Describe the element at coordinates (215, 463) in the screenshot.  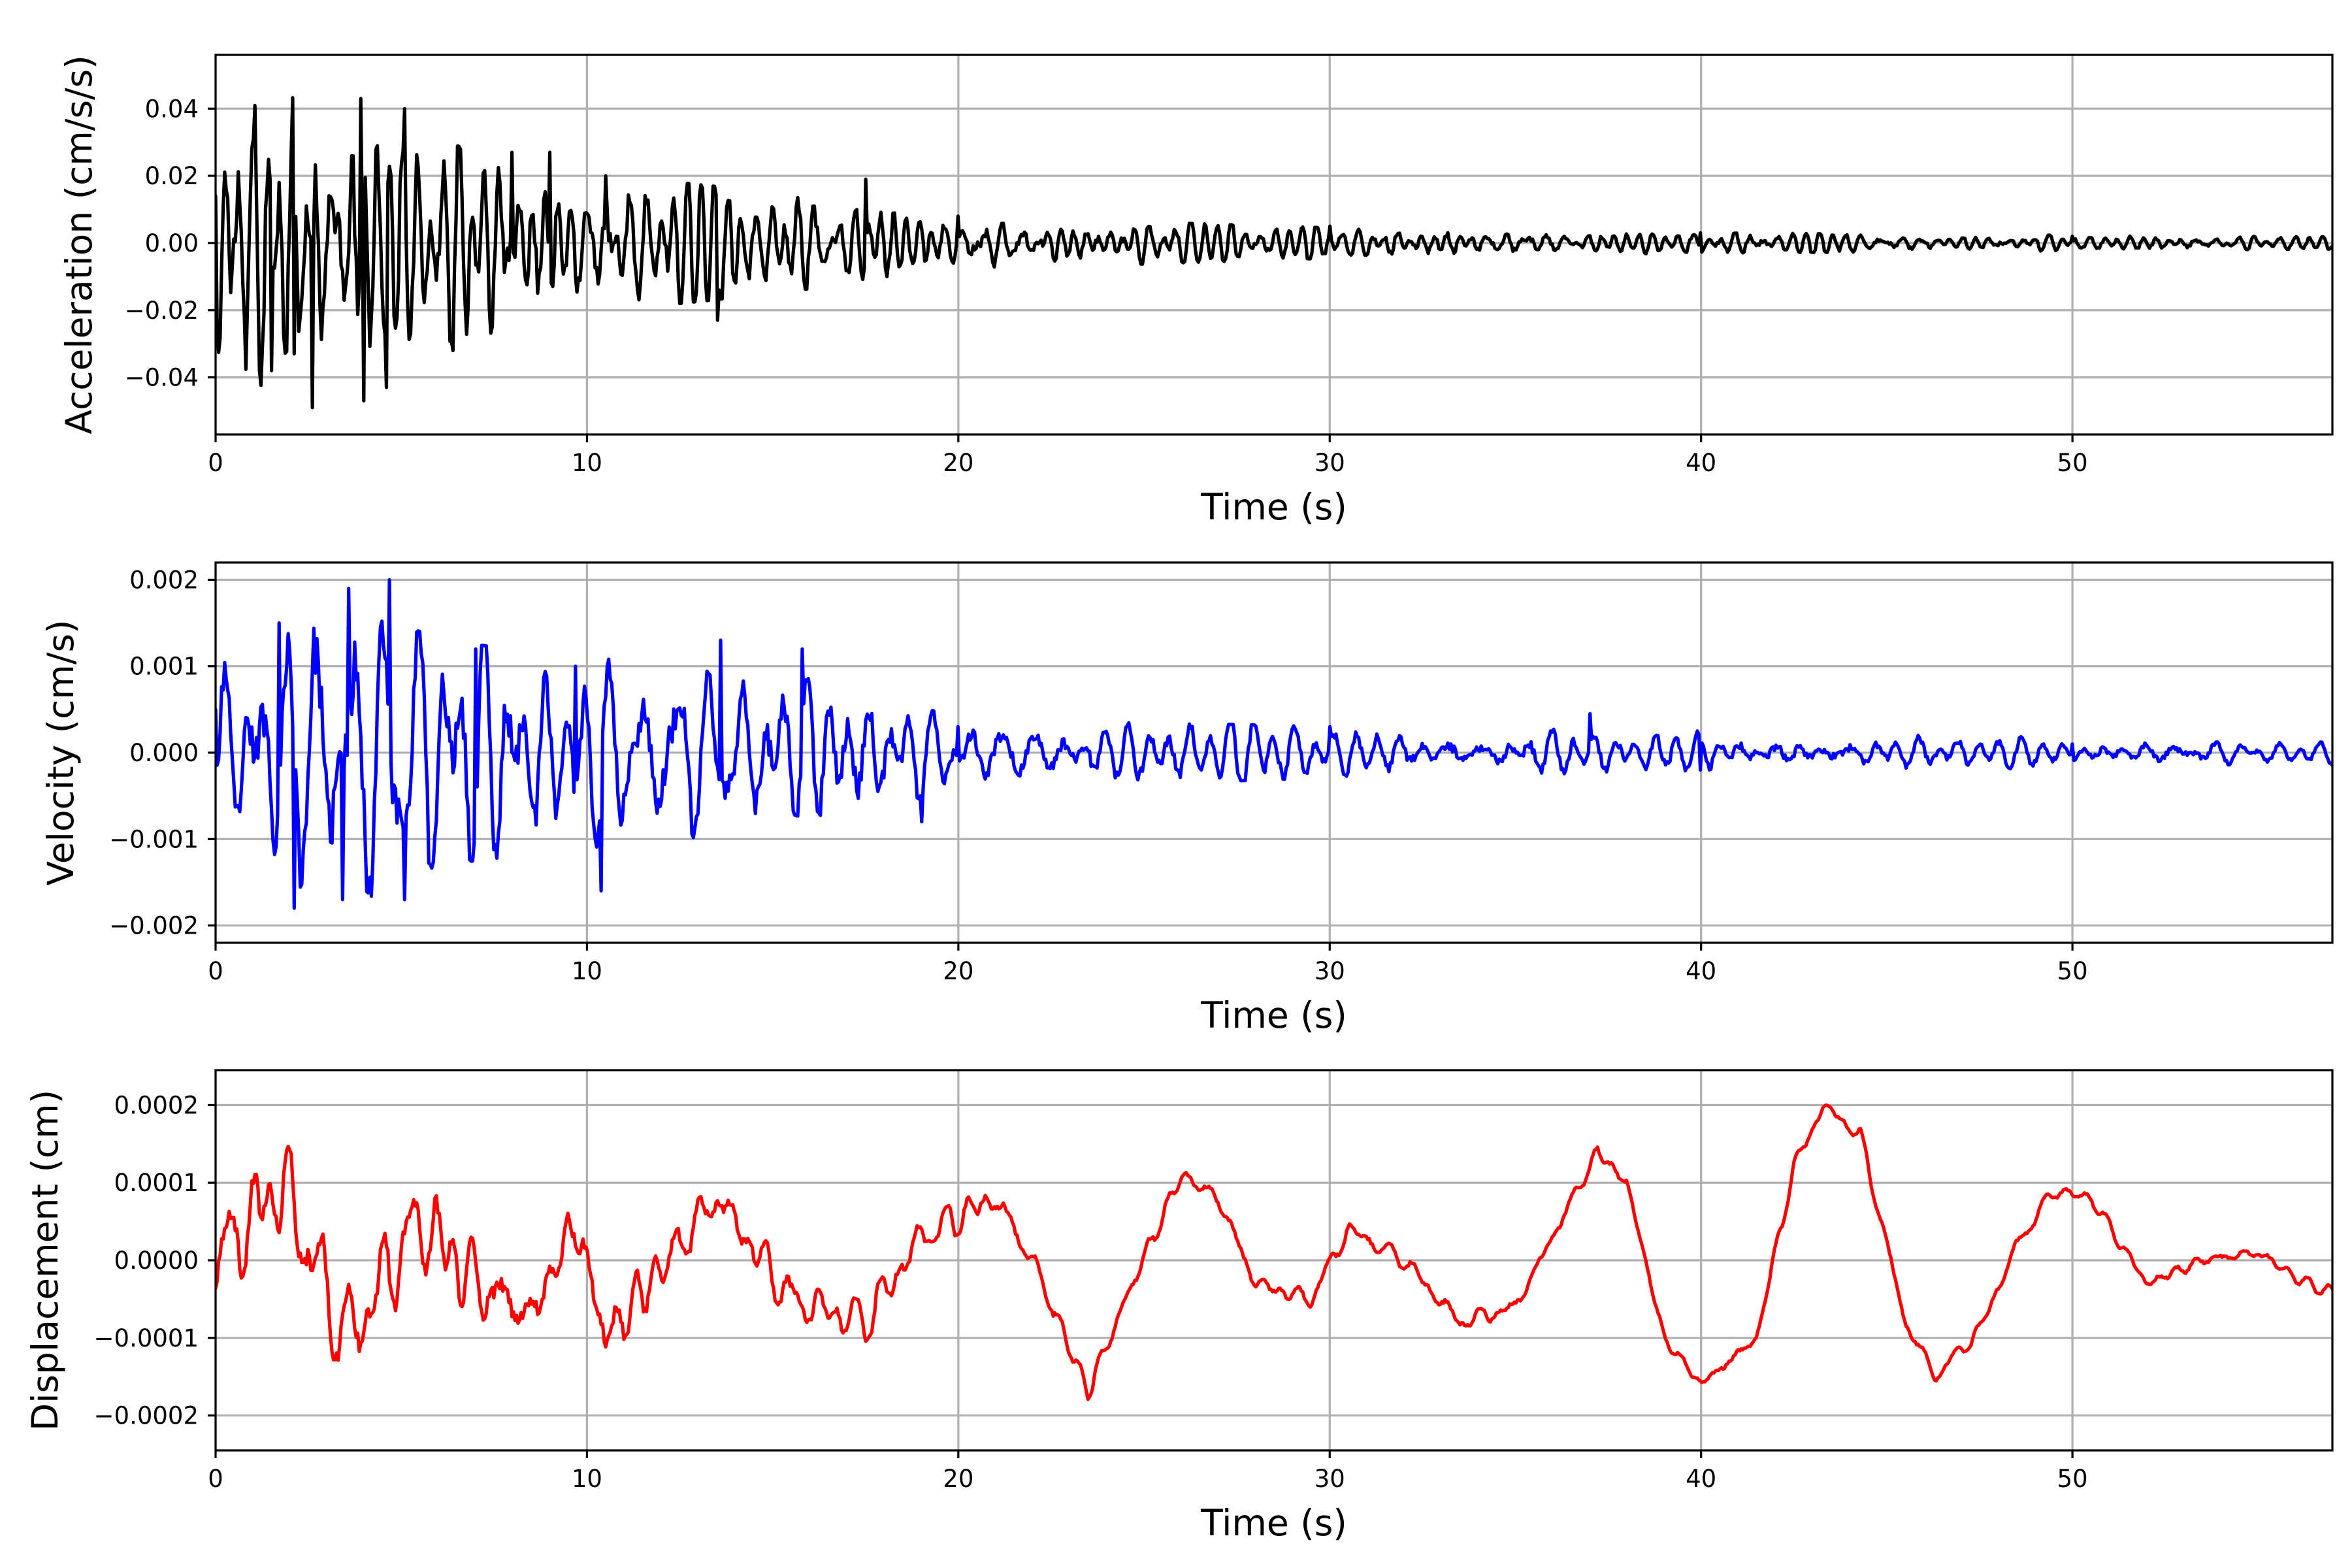
I see `acceleration-xtick-label: 0` at that location.